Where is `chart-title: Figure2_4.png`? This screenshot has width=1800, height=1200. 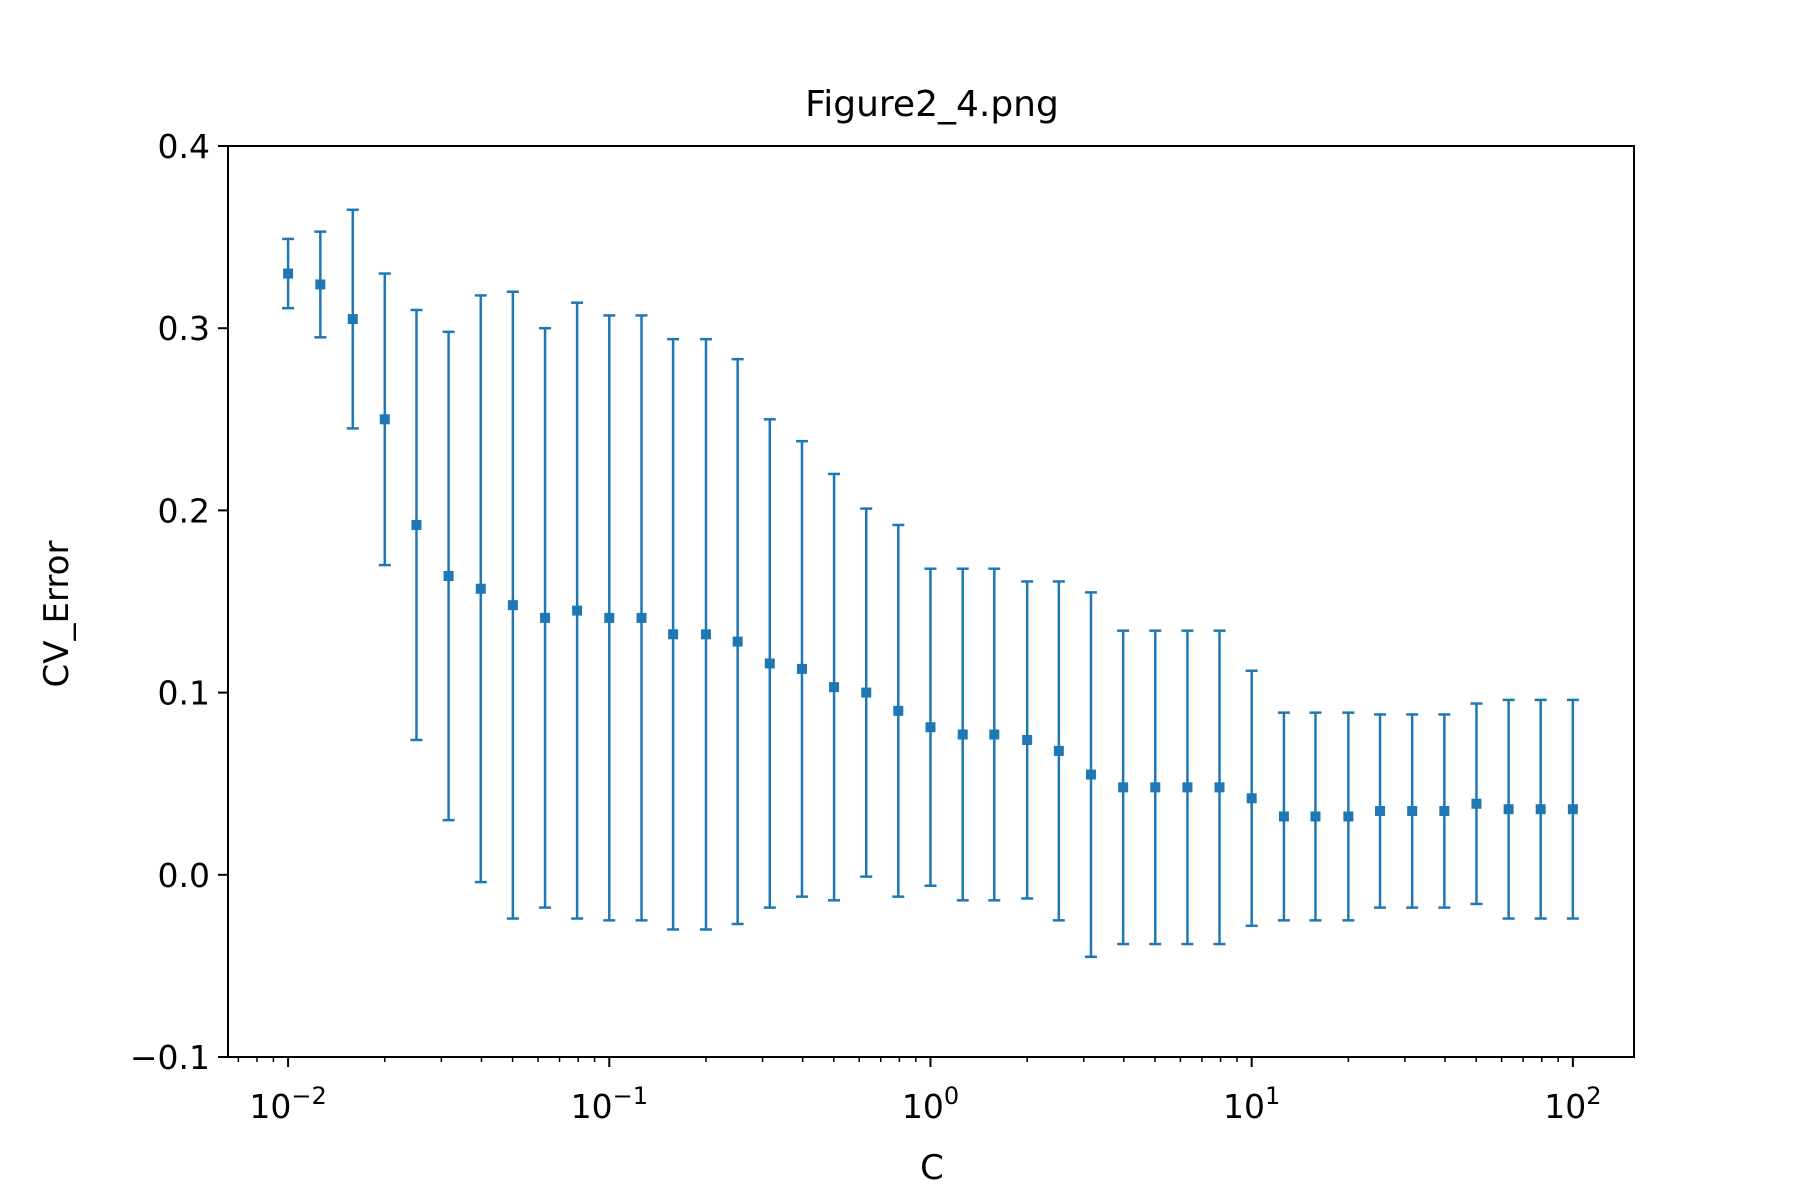
chart-title: Figure2_4.png is located at coordinates (932, 104).